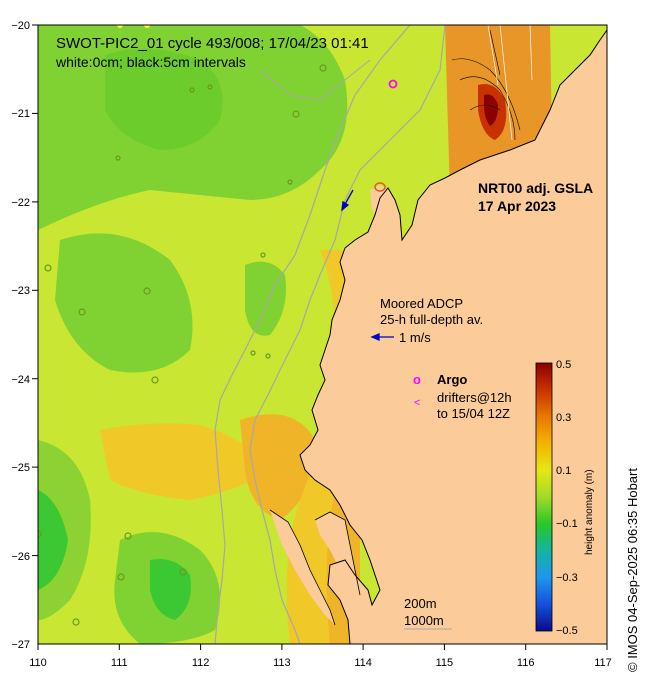 The image size is (648, 684). Describe the element at coordinates (431, 319) in the screenshot. I see `adcp-legend-subtitle: 25-h full-depth av.` at that location.